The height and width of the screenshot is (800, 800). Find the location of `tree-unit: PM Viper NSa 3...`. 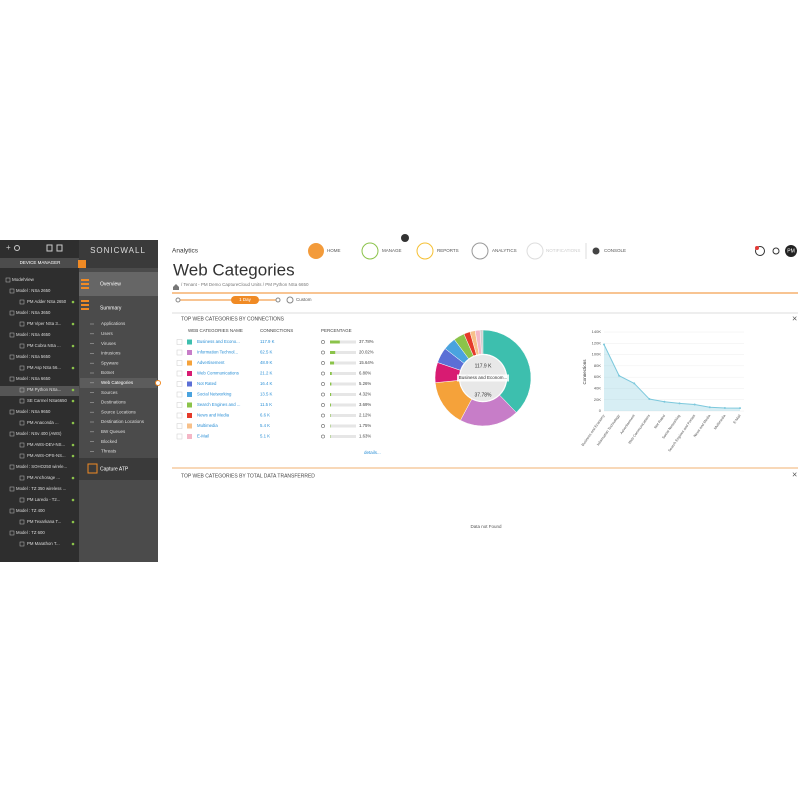

tree-unit: PM Viper NSa 3... is located at coordinates (44, 323).